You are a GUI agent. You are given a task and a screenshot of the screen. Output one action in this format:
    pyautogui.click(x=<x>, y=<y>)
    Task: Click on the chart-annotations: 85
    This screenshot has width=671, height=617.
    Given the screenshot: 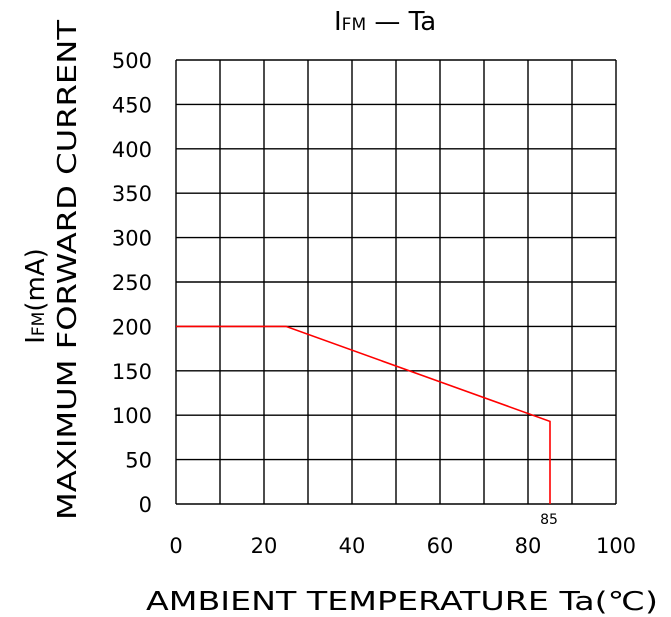 What is the action you would take?
    pyautogui.click(x=549, y=520)
    